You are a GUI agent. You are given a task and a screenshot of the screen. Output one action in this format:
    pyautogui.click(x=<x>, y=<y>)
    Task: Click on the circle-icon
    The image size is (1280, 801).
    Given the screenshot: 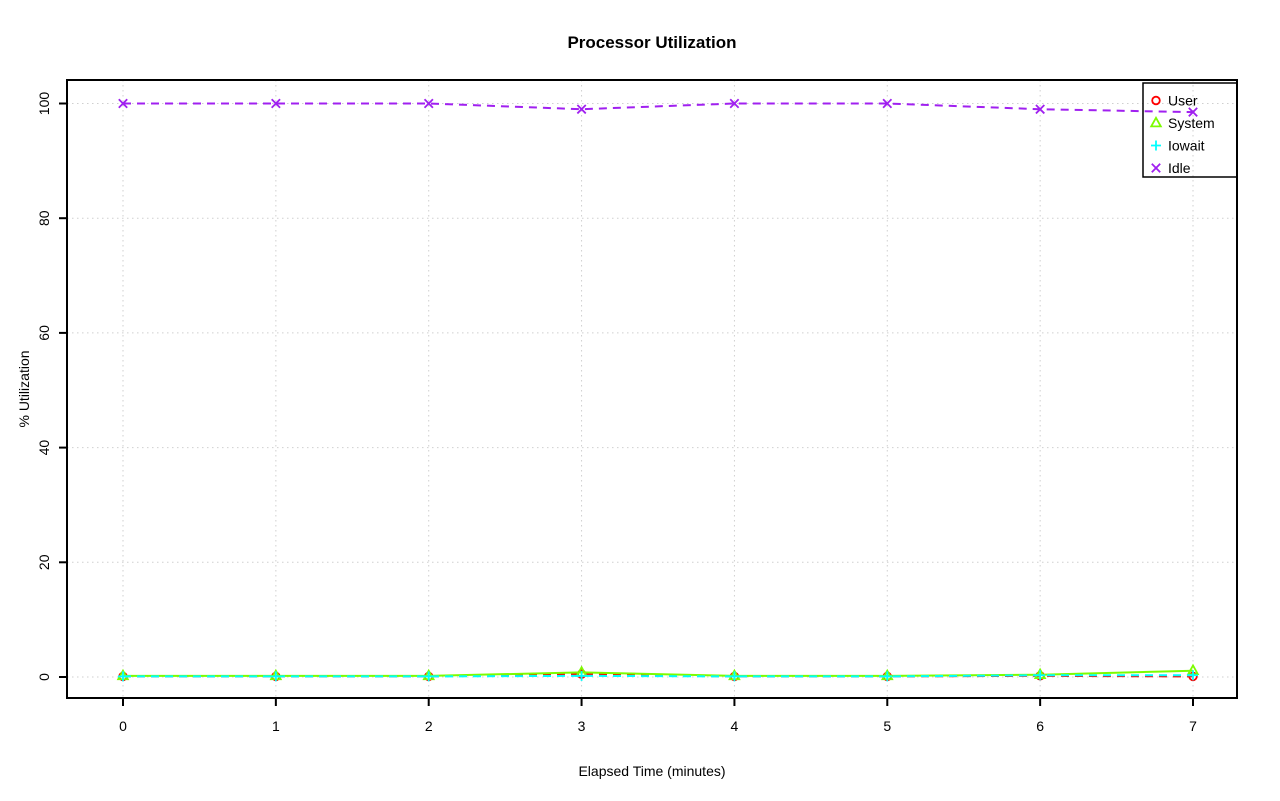 What is the action you would take?
    pyautogui.click(x=1156, y=100)
    